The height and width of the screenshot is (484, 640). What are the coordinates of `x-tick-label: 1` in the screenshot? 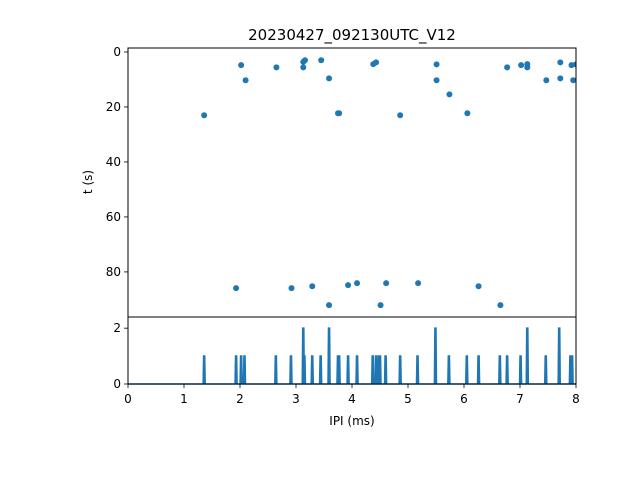 It's located at (184, 399).